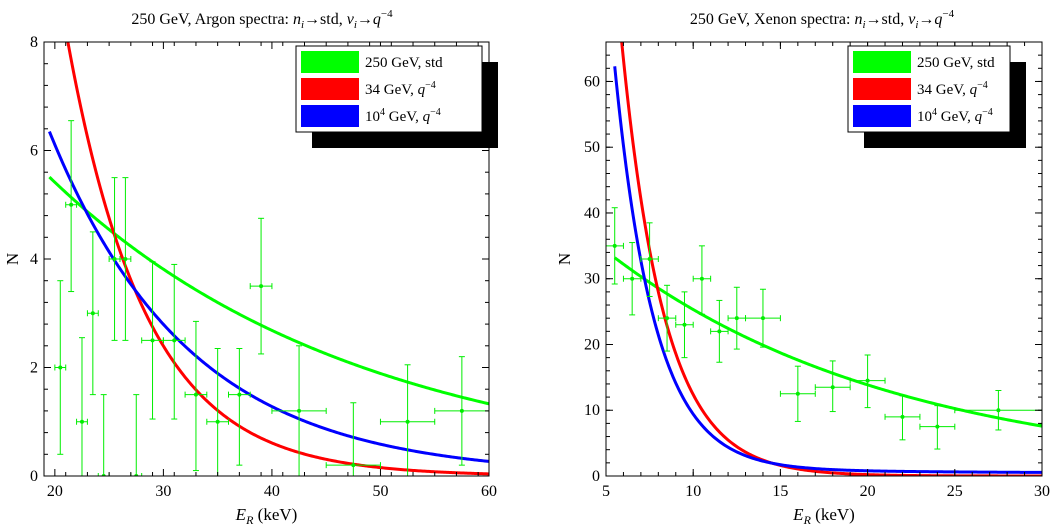 This screenshot has width=1054, height=531. I want to click on x-tick-label: 20, so click(55, 491).